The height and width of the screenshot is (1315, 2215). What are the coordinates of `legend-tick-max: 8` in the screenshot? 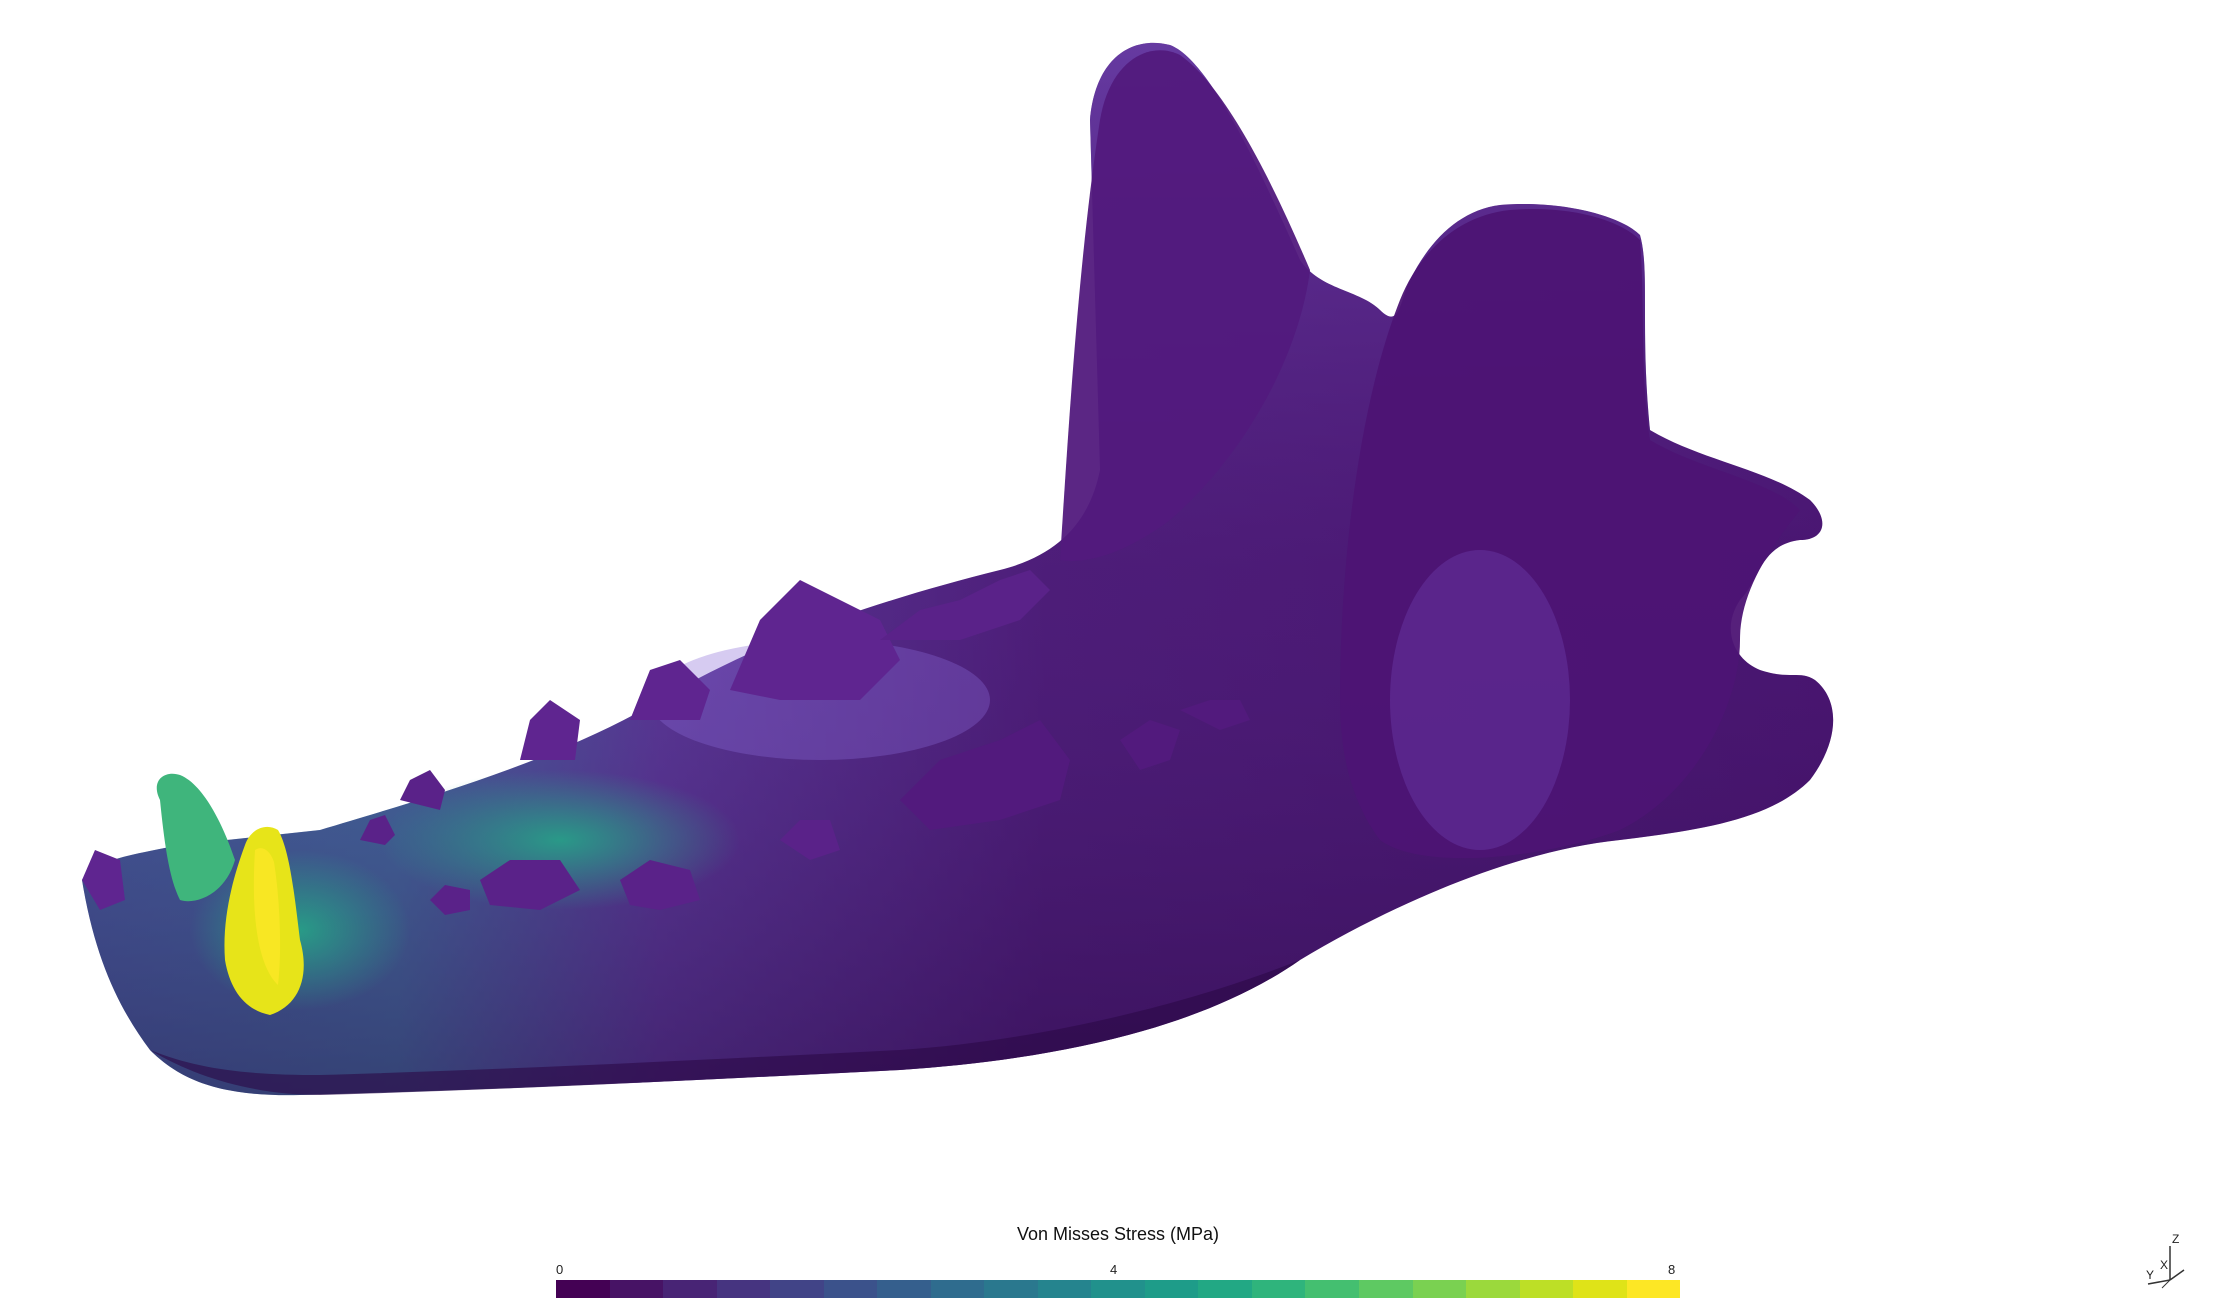 It's located at (1672, 1269).